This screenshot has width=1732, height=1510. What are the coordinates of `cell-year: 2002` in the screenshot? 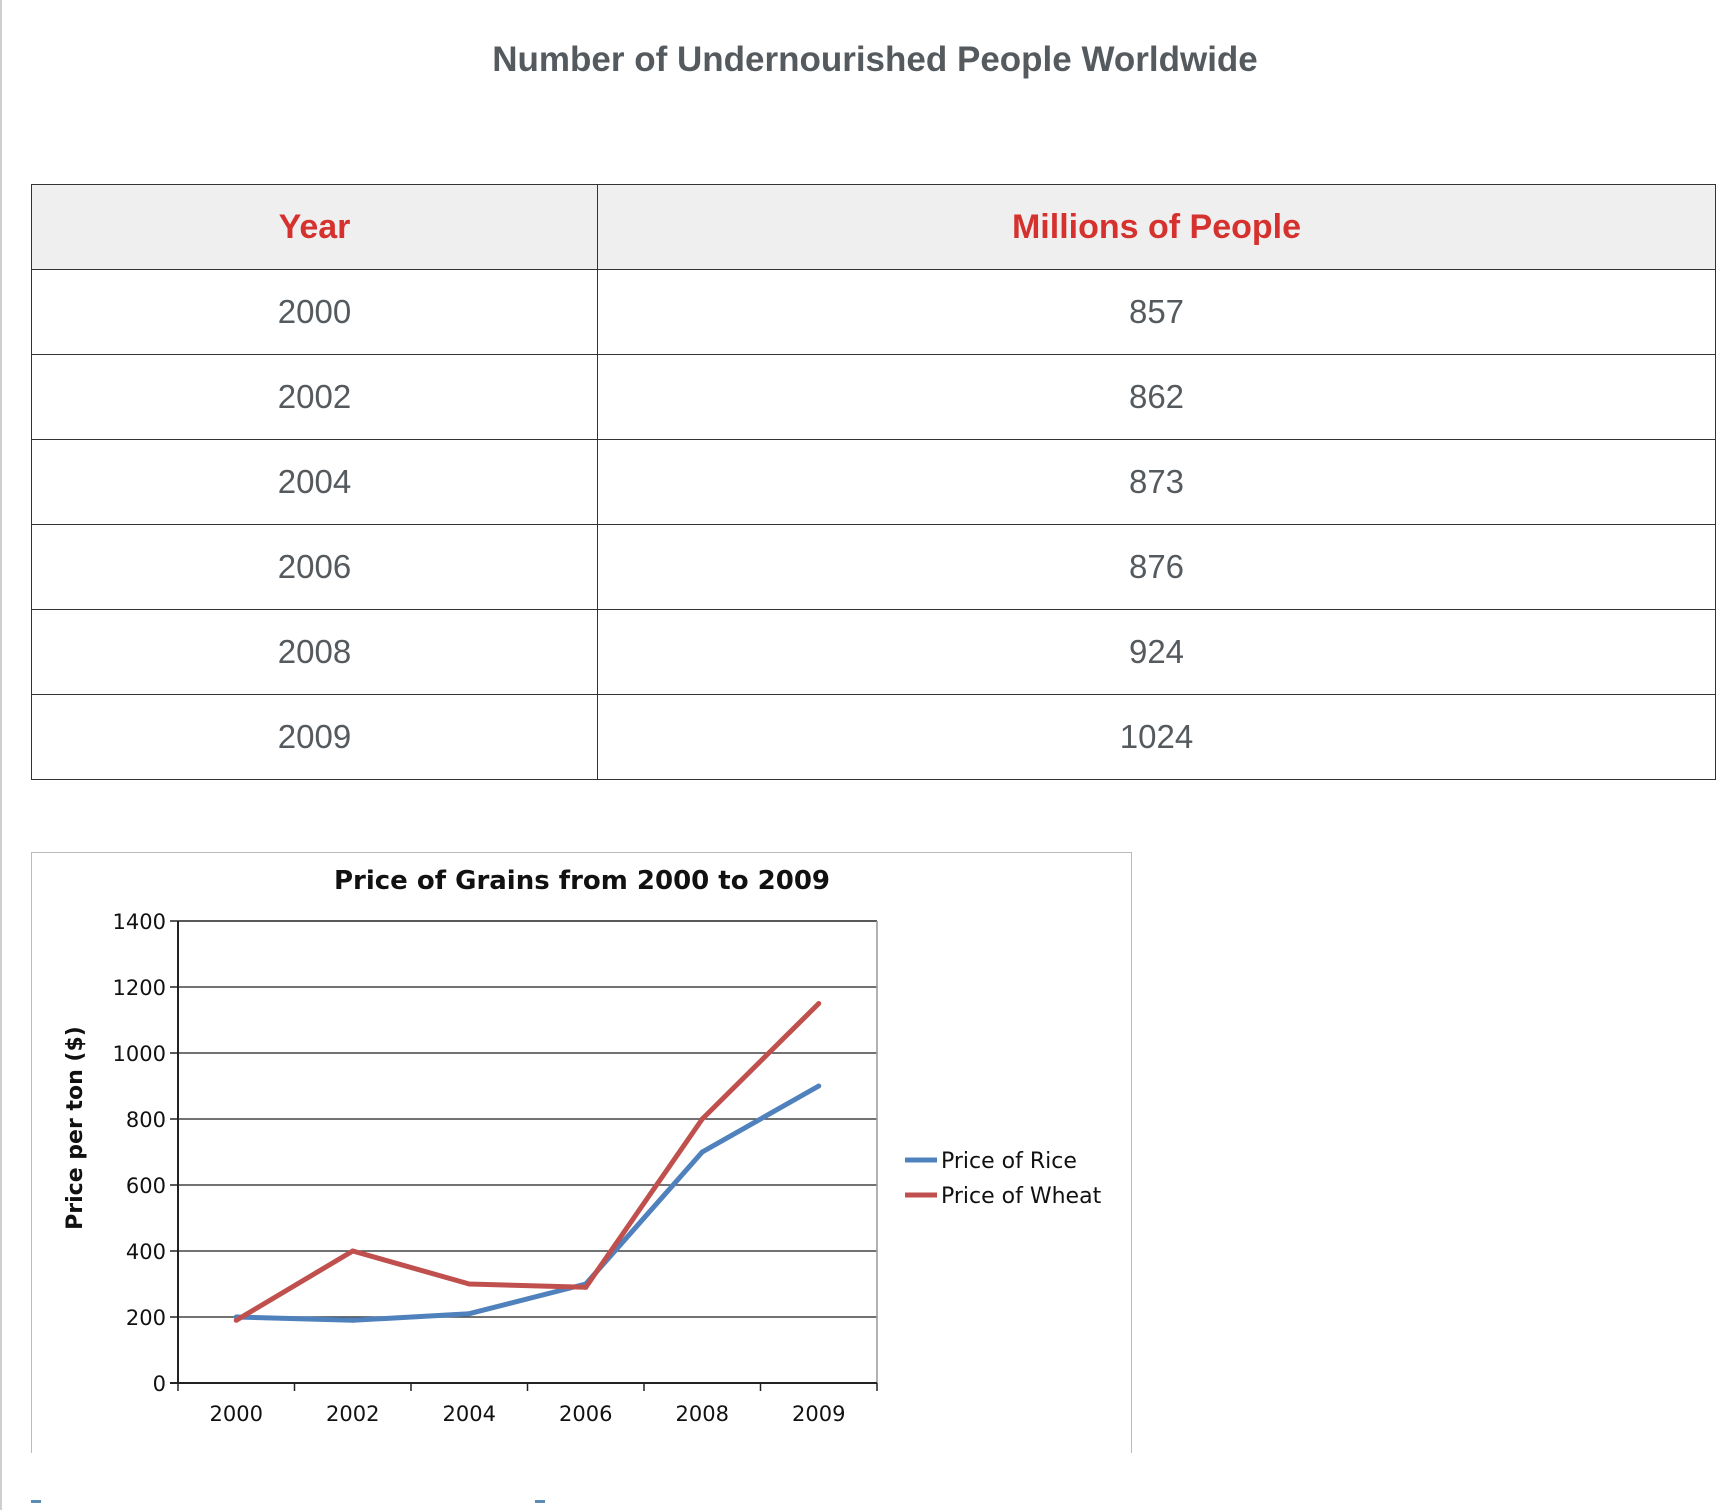 It's located at (314, 397).